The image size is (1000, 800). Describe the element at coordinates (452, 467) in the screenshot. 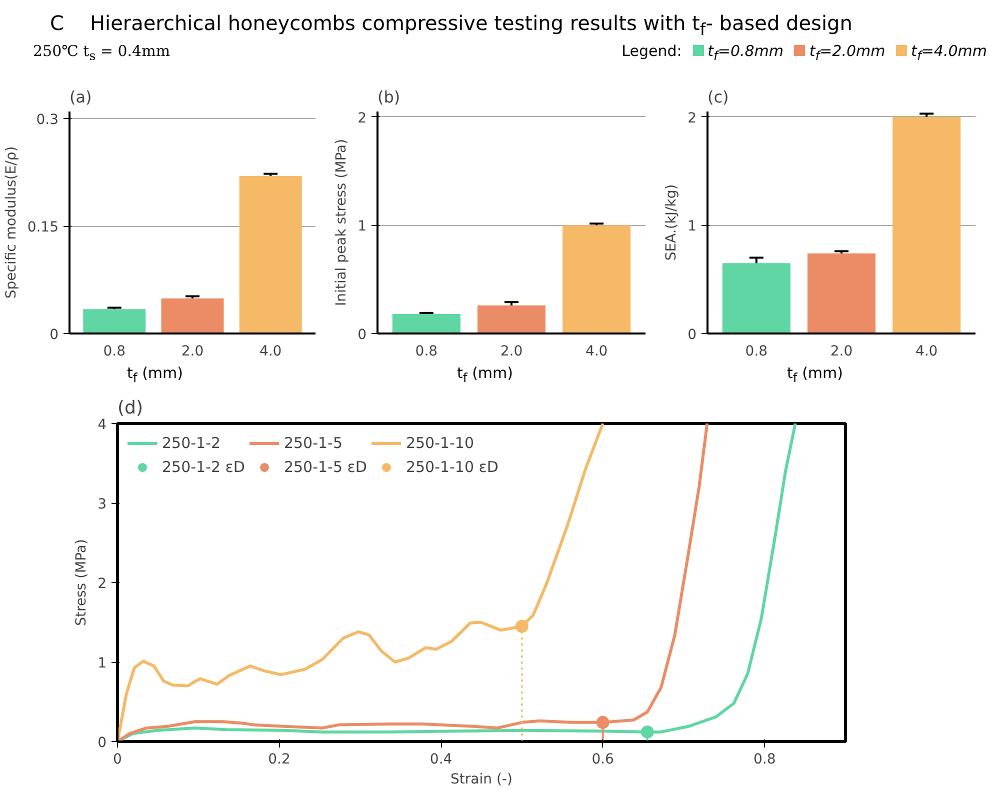

I see `legend-label: 250-1-10 εD` at that location.